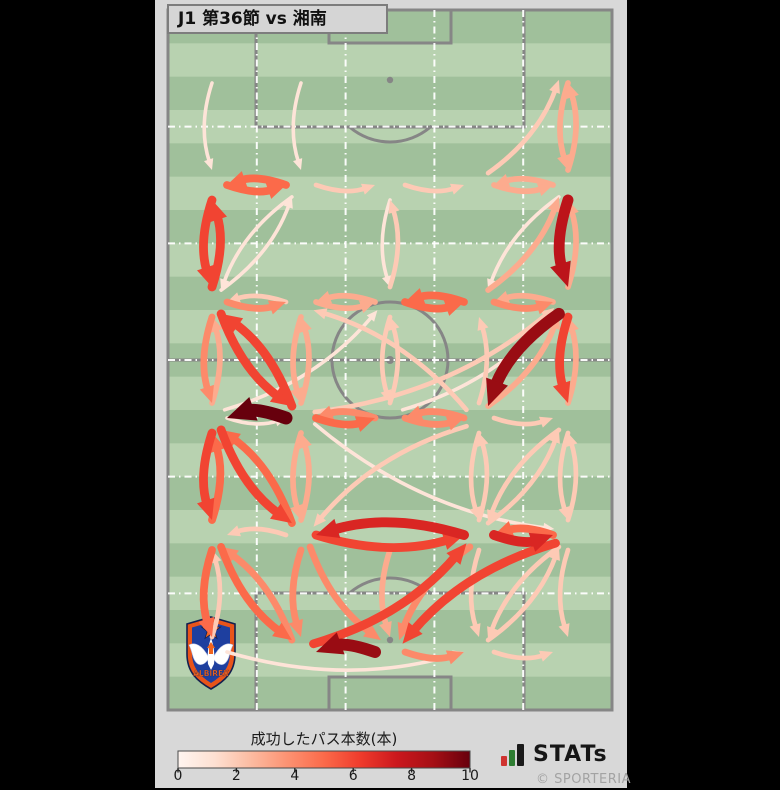 The image size is (780, 790). Describe the element at coordinates (211, 673) in the screenshot. I see `badge-club-name: ALBIREX` at that location.